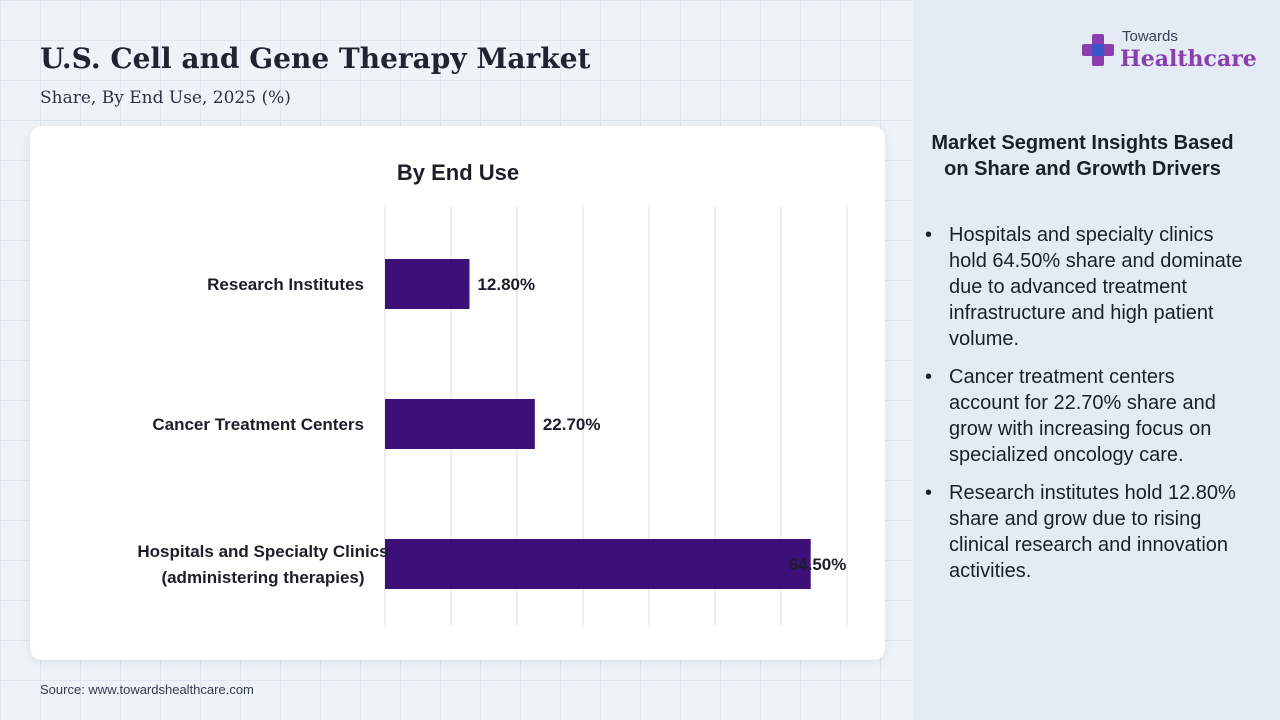  What do you see at coordinates (285, 284) in the screenshot?
I see `category-label: Research Institutes` at bounding box center [285, 284].